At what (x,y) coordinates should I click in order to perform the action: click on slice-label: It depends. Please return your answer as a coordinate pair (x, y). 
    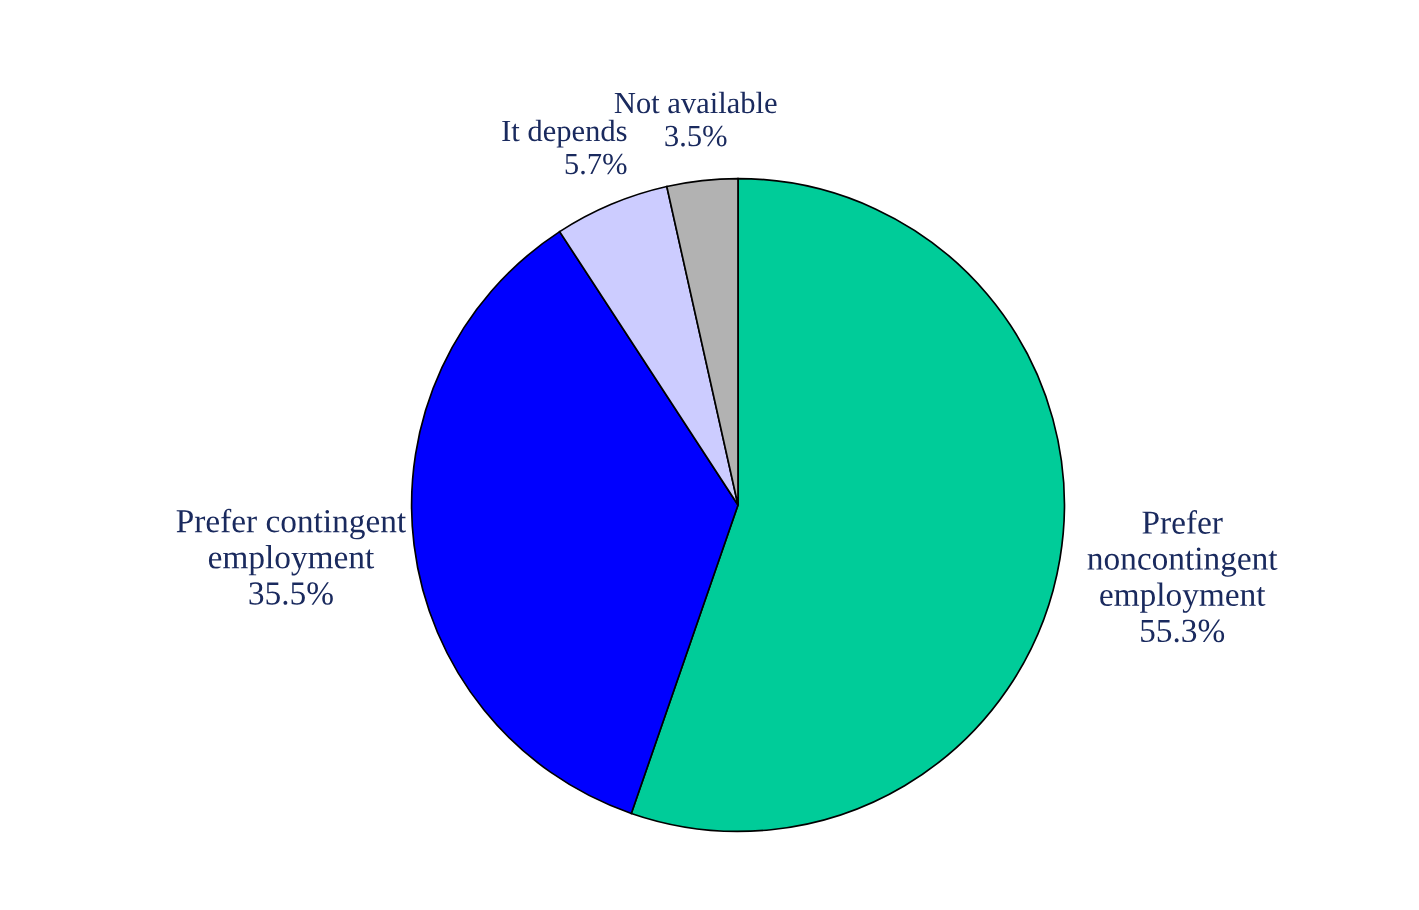
    Looking at the image, I should click on (564, 133).